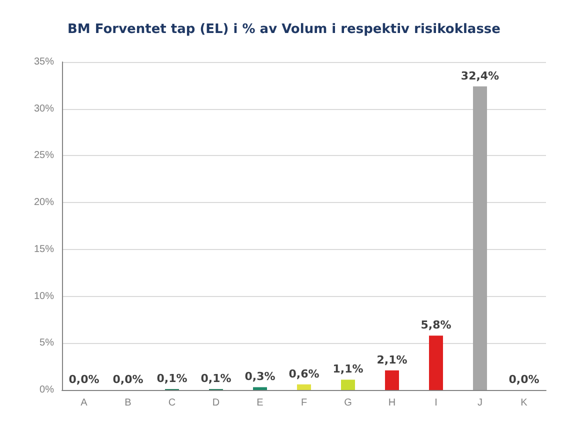 Image resolution: width=568 pixels, height=432 pixels. What do you see at coordinates (128, 403) in the screenshot?
I see `x-tick-label: B` at bounding box center [128, 403].